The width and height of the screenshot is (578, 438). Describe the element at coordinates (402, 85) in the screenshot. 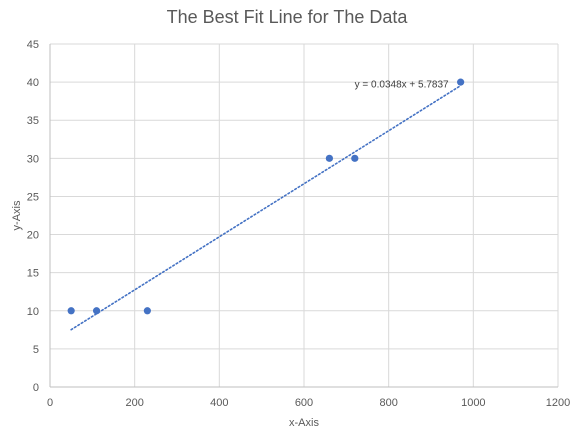

I see `trendline-equation: y = 0.0348x + 5.7837` at that location.